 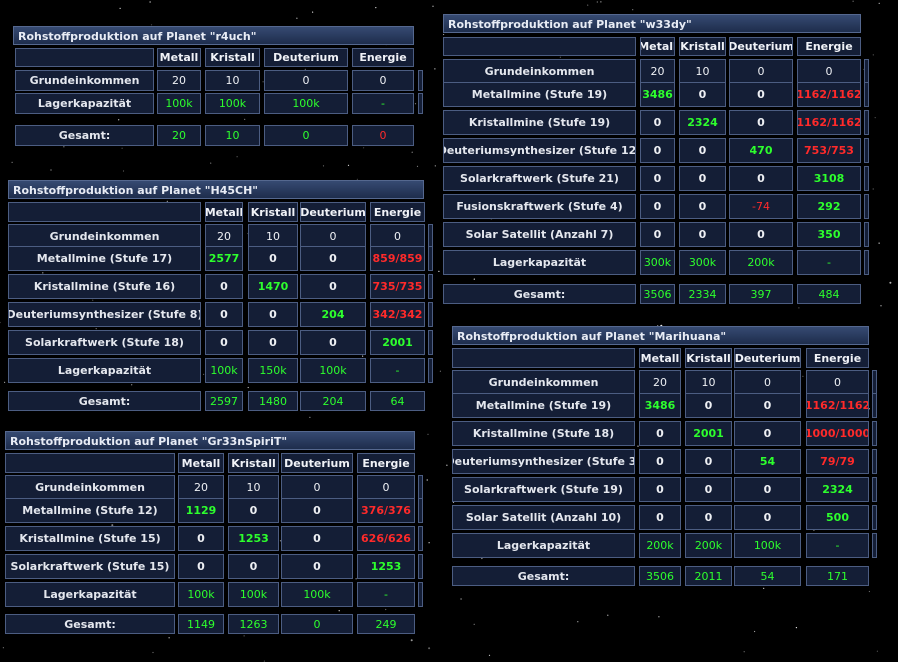 I want to click on panel-title: Rohstoffproduktion auf Planet "r4uch", so click(x=213, y=35).